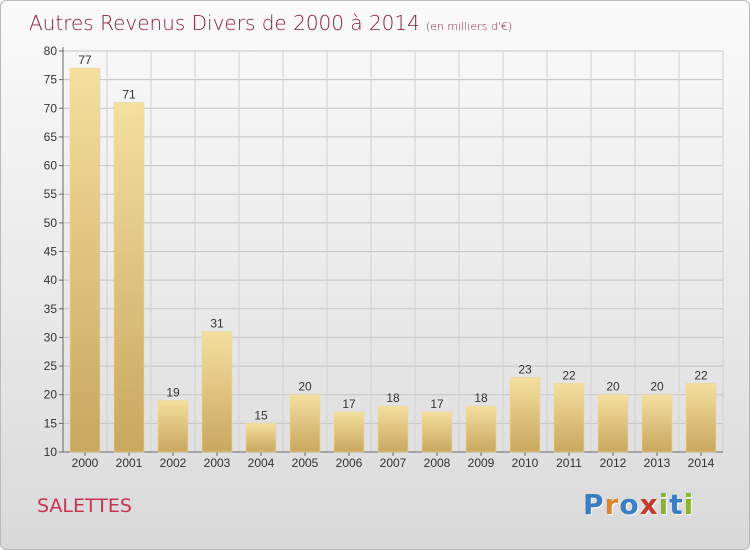 The image size is (750, 550). What do you see at coordinates (51, 280) in the screenshot?
I see `y-tick-label: 40` at bounding box center [51, 280].